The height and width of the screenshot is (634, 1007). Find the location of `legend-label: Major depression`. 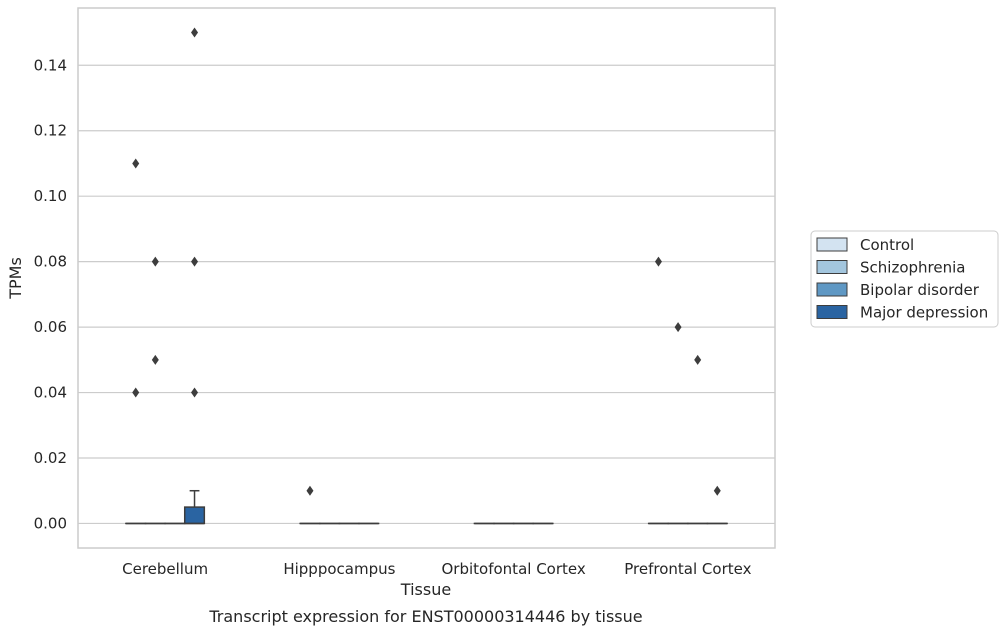

legend-label: Major depression is located at coordinates (924, 313).